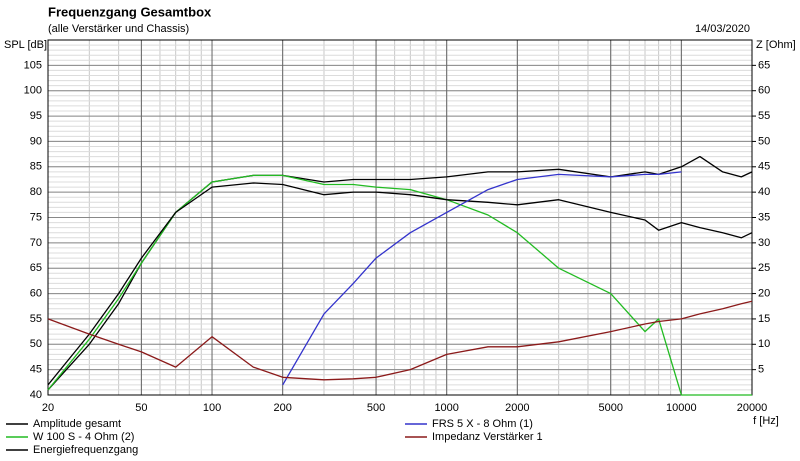 The height and width of the screenshot is (461, 800). I want to click on x-tick-label: 2000, so click(517, 408).